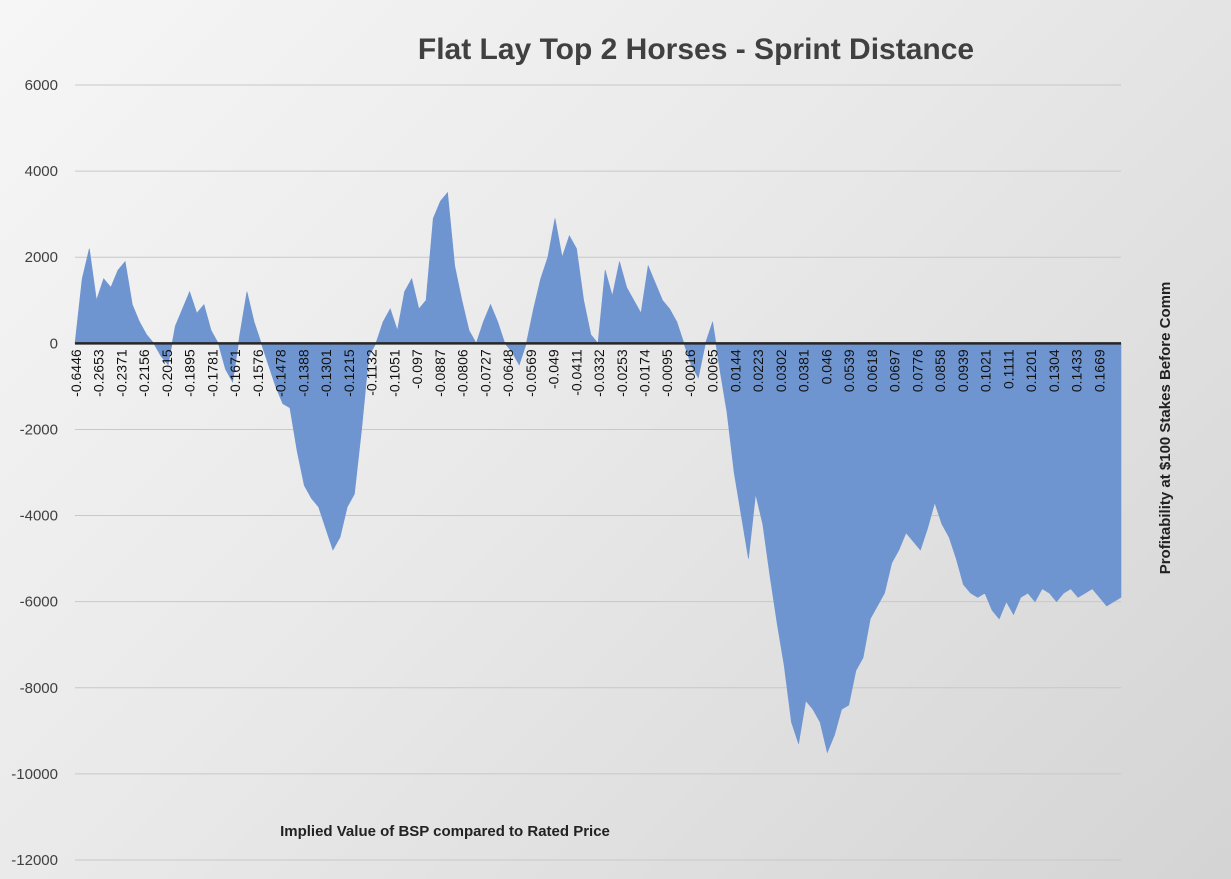  I want to click on x-tick-label: 0.0381, so click(804, 370).